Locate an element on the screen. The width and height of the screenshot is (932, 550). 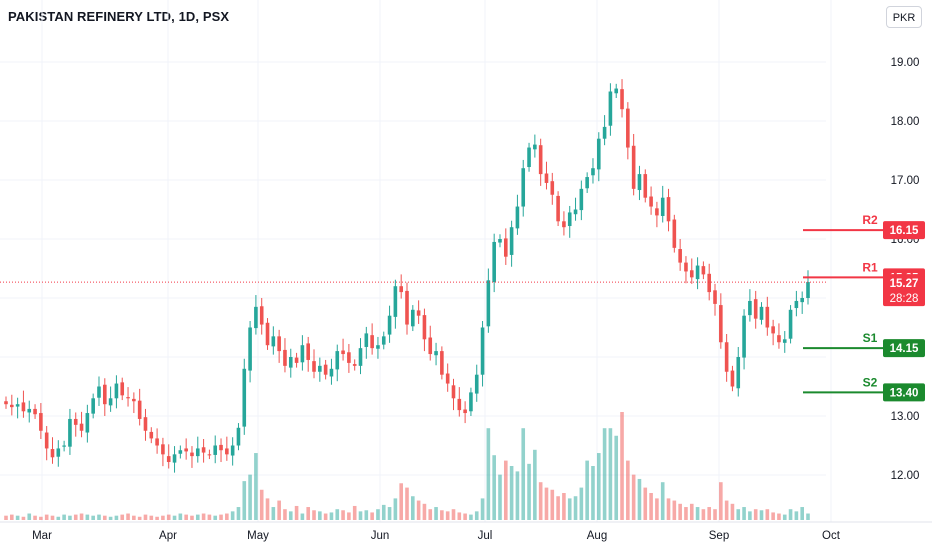
level-label-s2: S2 is located at coordinates (870, 382).